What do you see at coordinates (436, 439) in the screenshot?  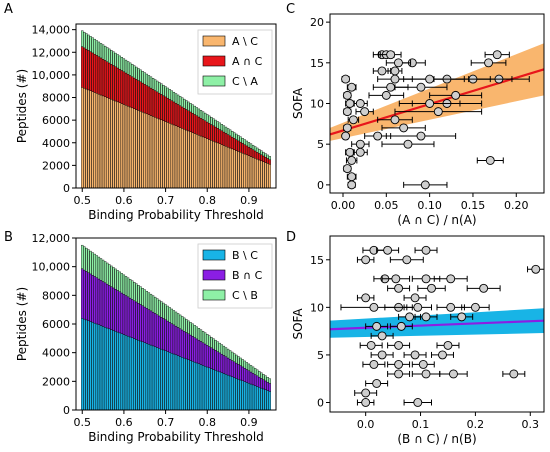 I see `x-axis-label: (B ∩ C) / n(B)` at bounding box center [436, 439].